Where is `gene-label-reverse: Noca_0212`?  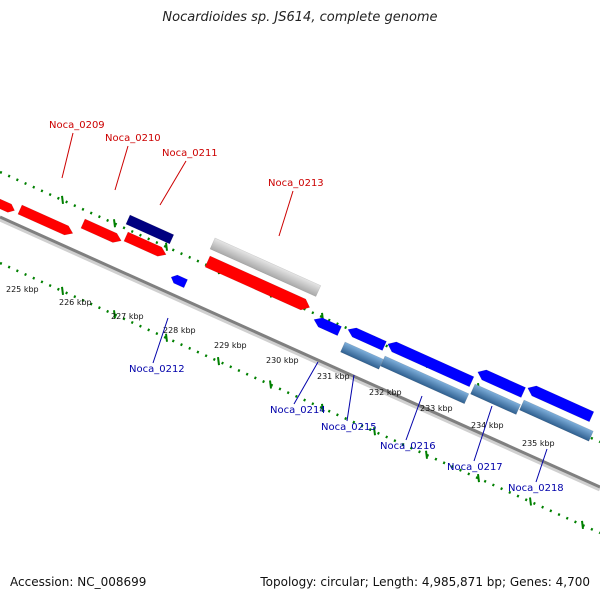
gene-label-reverse: Noca_0212 is located at coordinates (157, 369).